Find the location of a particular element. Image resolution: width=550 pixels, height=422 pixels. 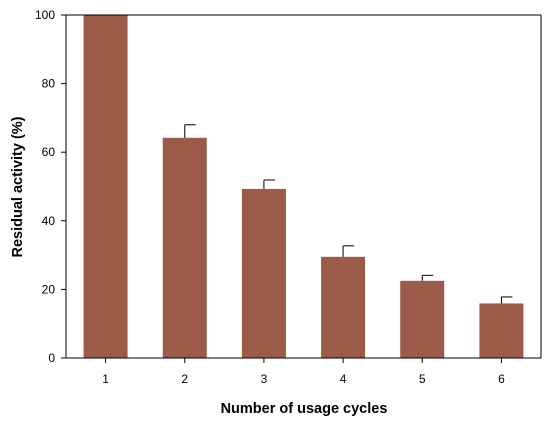

y-tick-label-80: 80 is located at coordinates (49, 84).